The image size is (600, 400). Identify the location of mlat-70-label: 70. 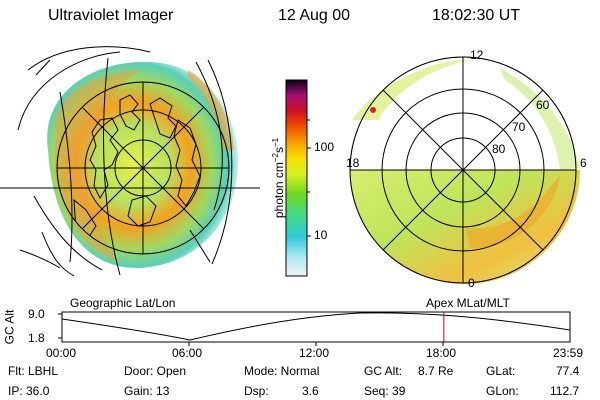
(519, 127).